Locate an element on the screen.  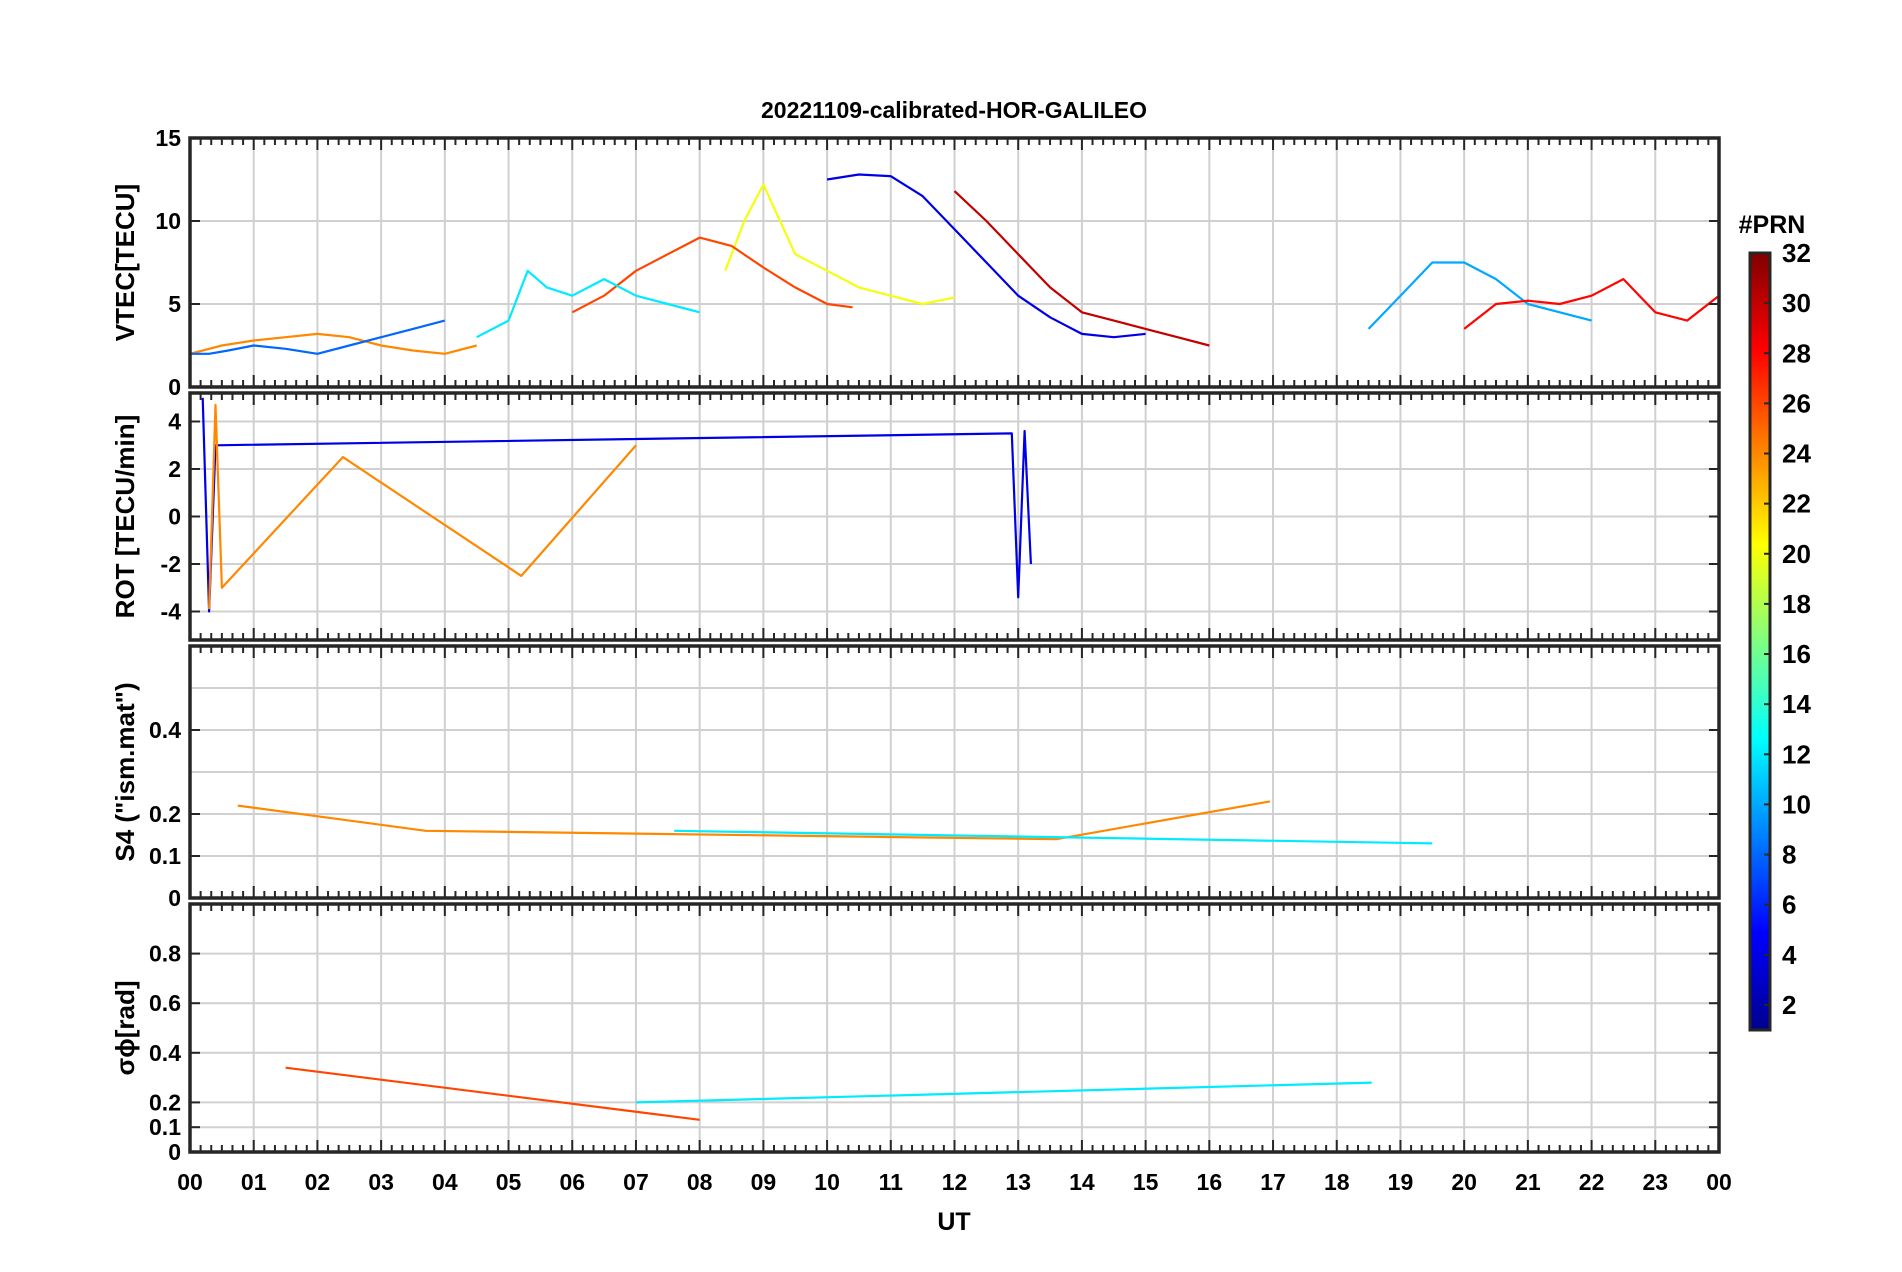
colorbar-tick-label: 8 is located at coordinates (1789, 855).